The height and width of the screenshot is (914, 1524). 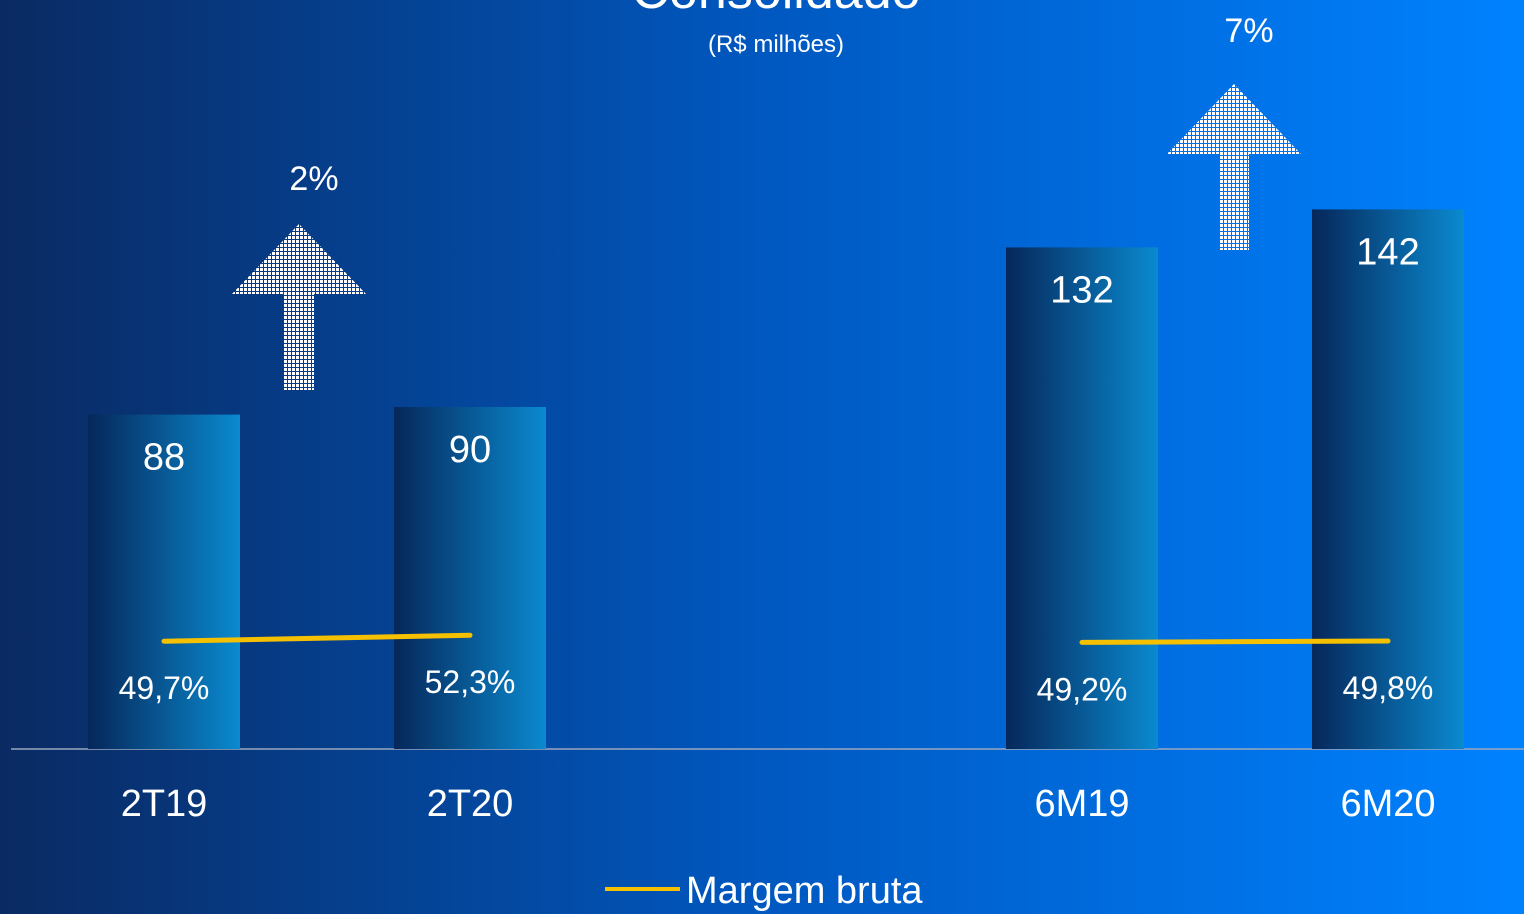 What do you see at coordinates (775, 10) in the screenshot?
I see `chart-title: Consolidado` at bounding box center [775, 10].